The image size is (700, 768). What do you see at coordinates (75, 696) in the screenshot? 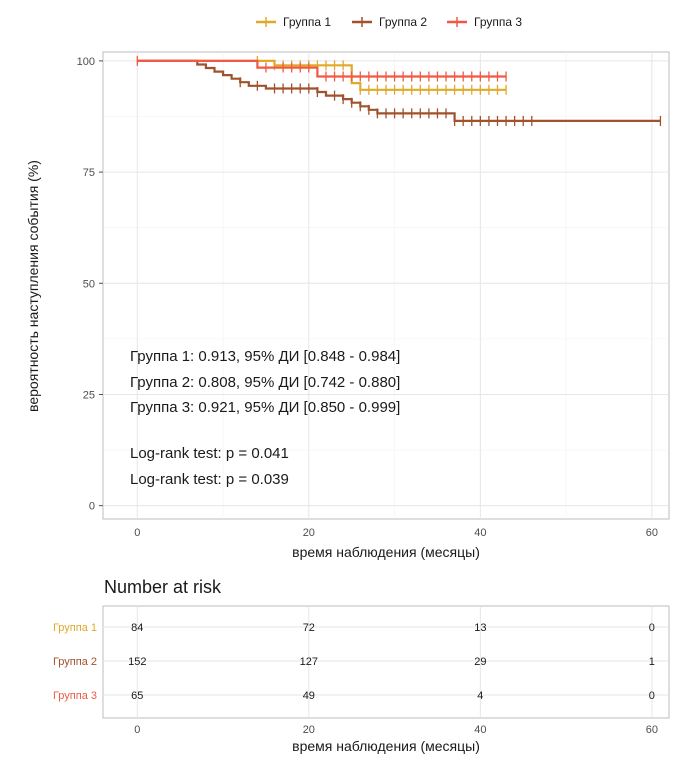
I see `risk-row-label: Группа 3` at bounding box center [75, 696].